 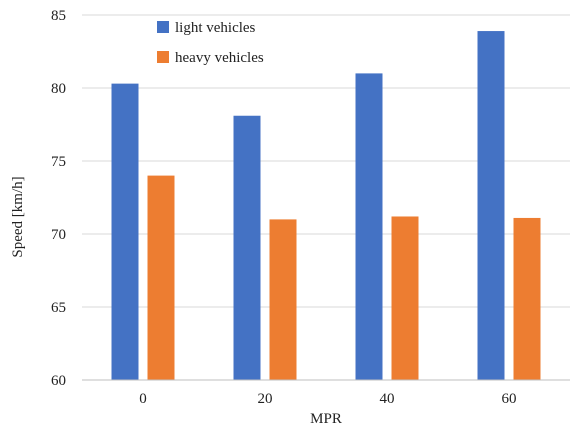 What do you see at coordinates (58, 235) in the screenshot?
I see `y-tick-label: 70` at bounding box center [58, 235].